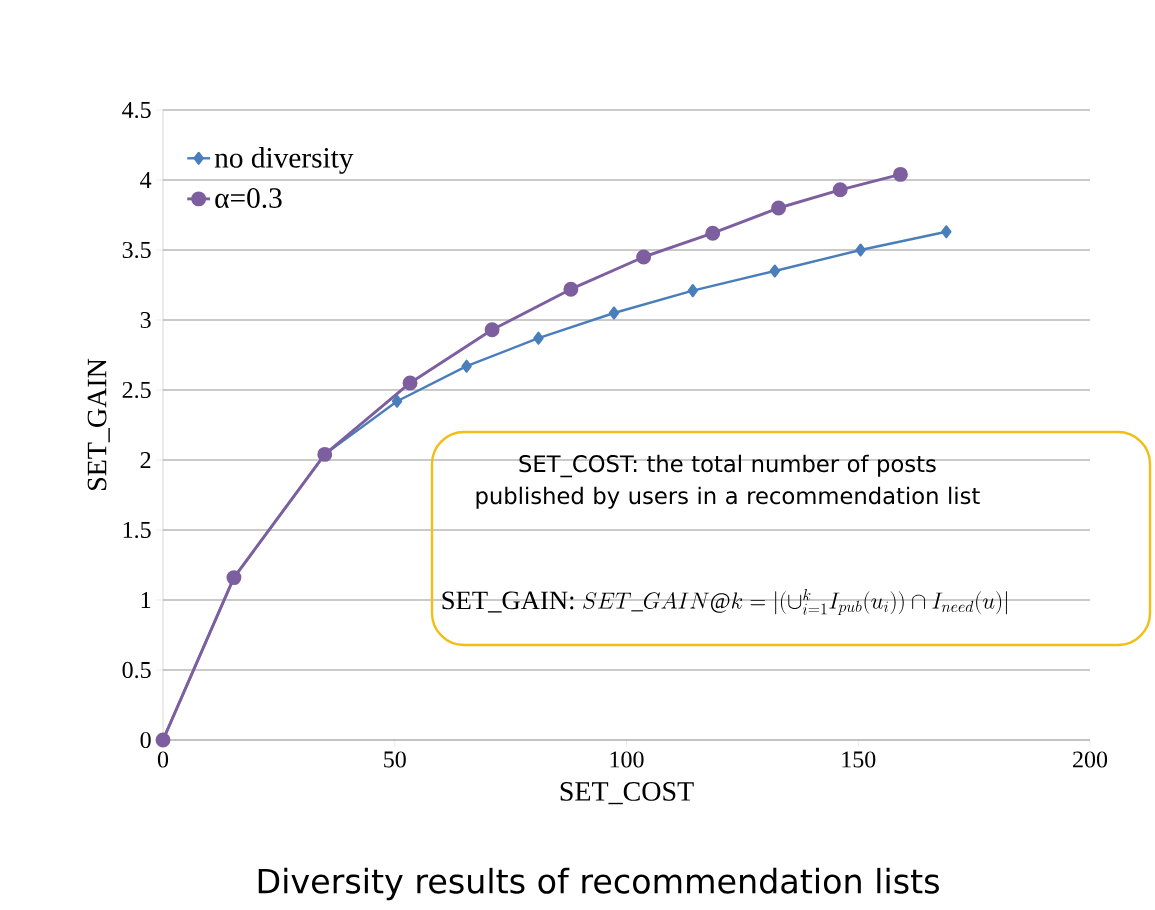 The image size is (1155, 910). Describe the element at coordinates (136, 390) in the screenshot. I see `y-tick-label: 2.5` at that location.